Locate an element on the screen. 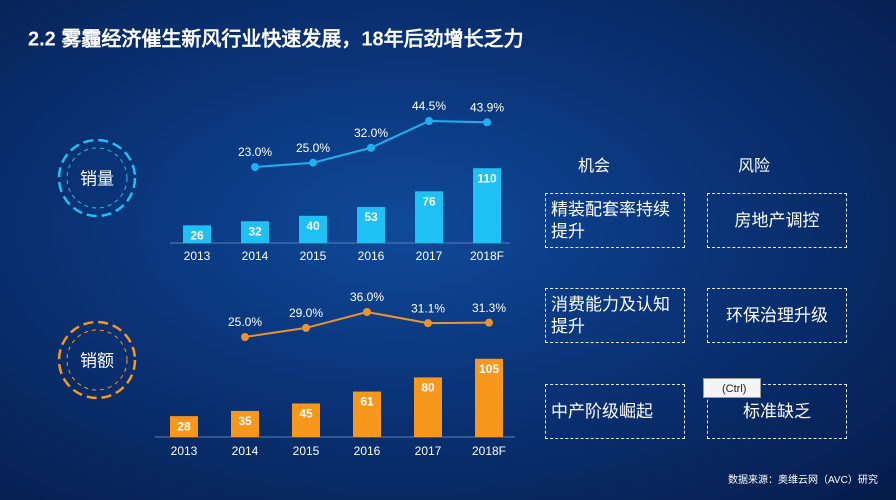  chart-label: 销量 is located at coordinates (97, 178).